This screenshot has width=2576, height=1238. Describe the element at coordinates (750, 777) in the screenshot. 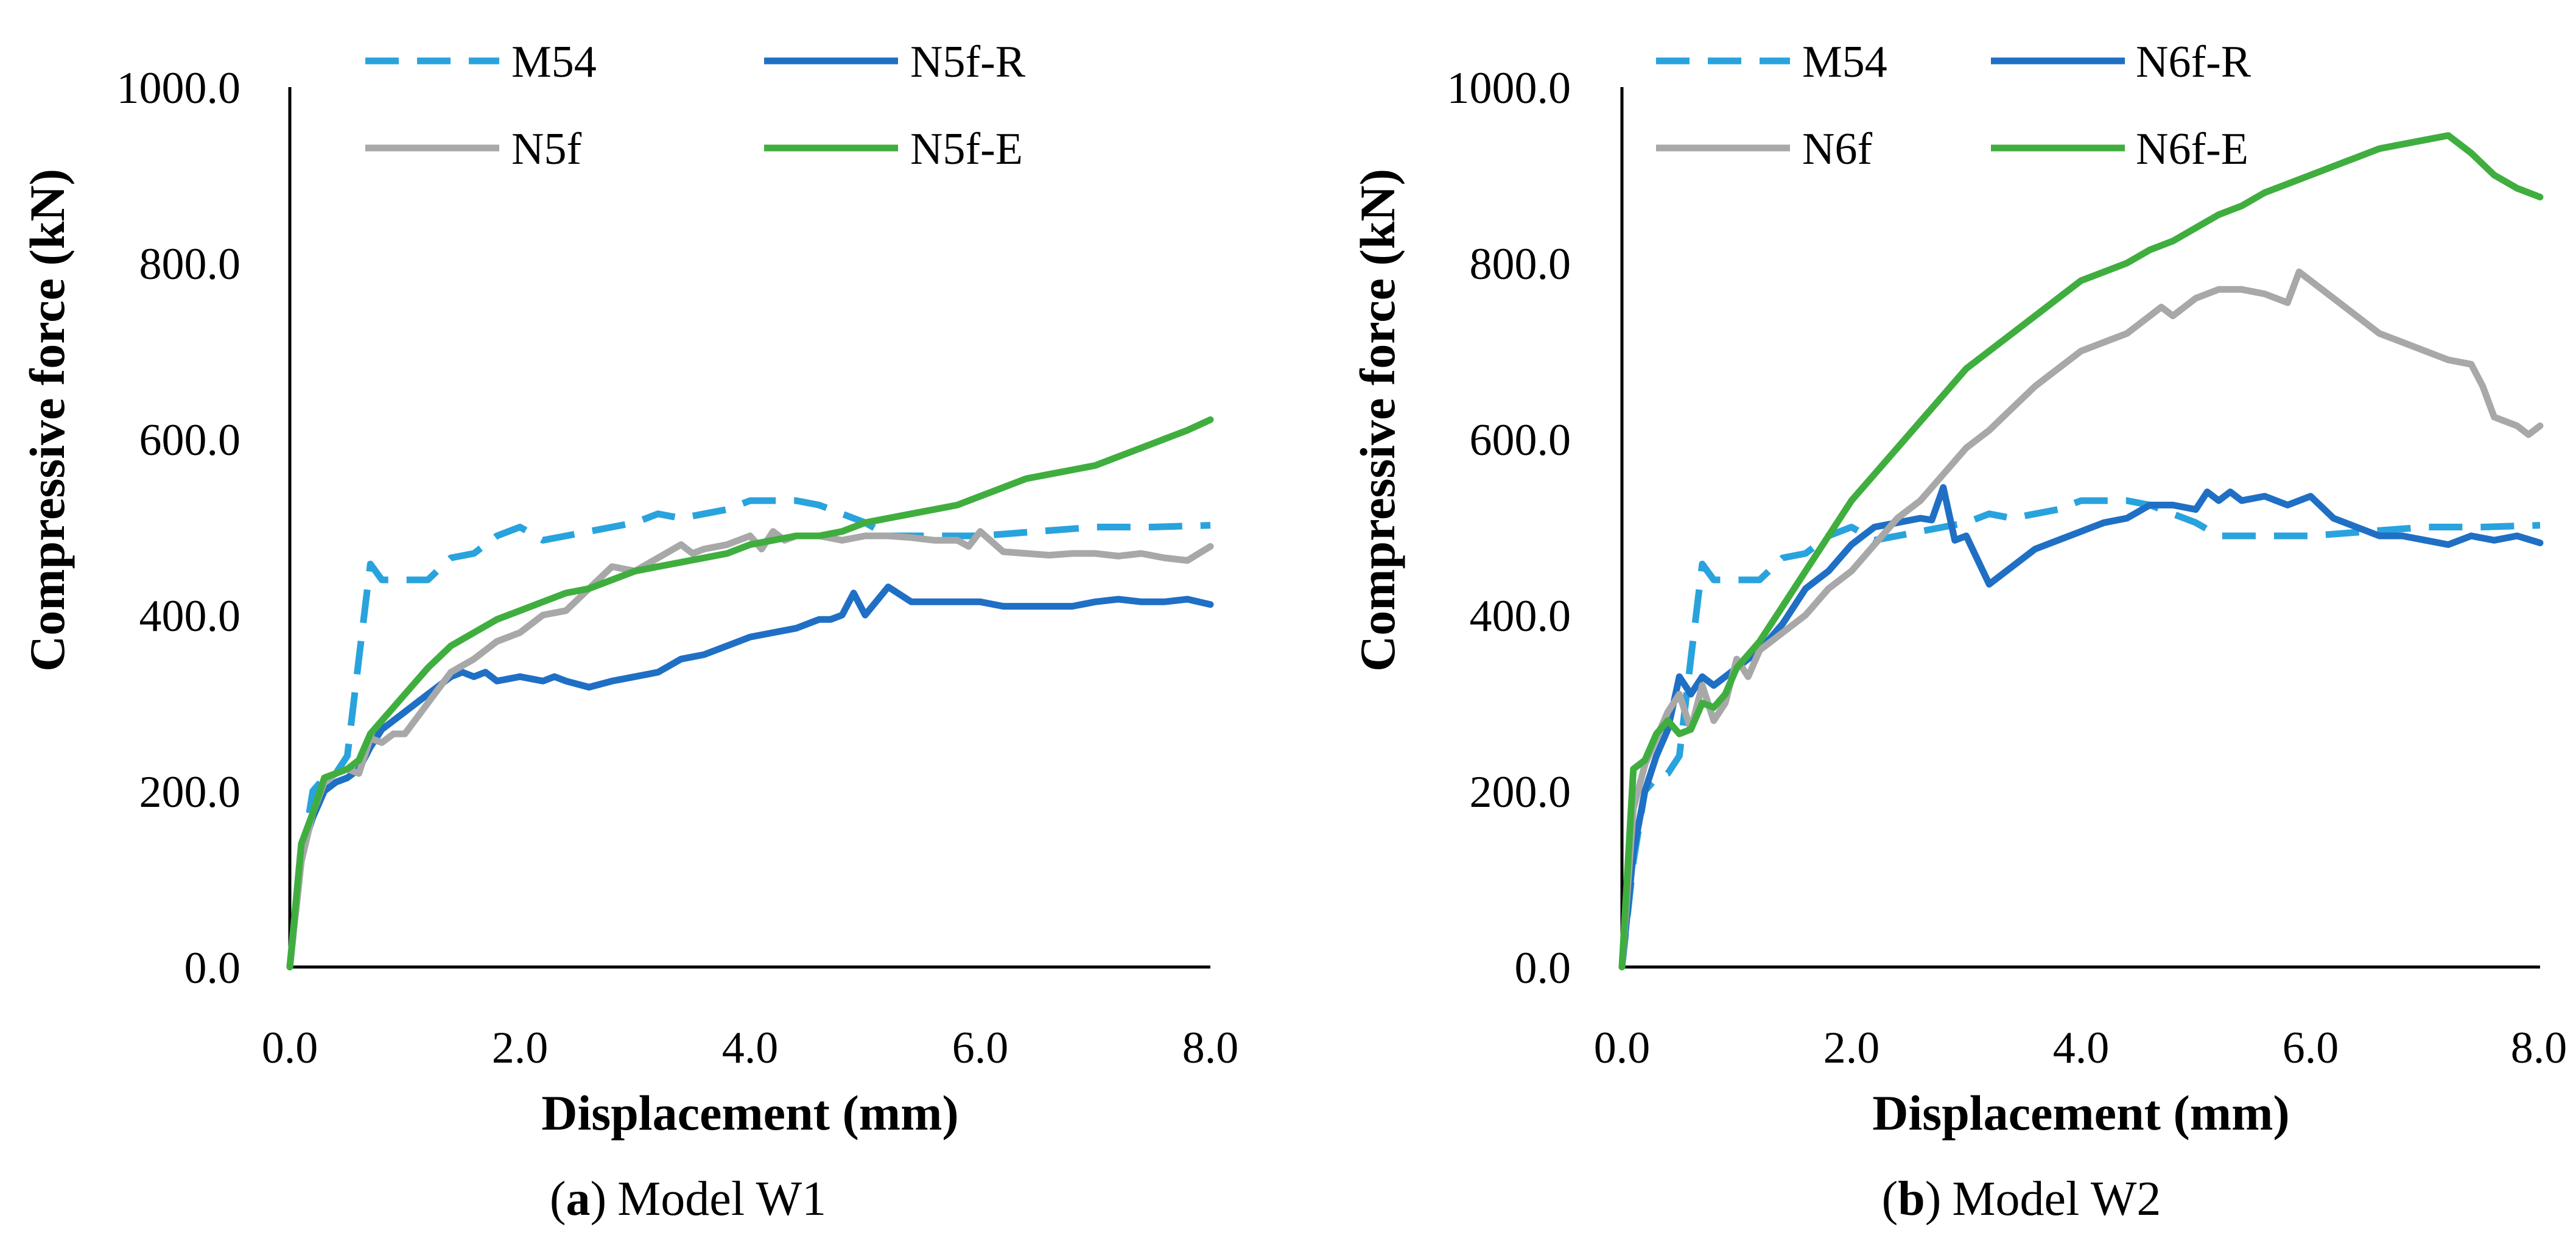

I see `series-line-n5f-r` at that location.